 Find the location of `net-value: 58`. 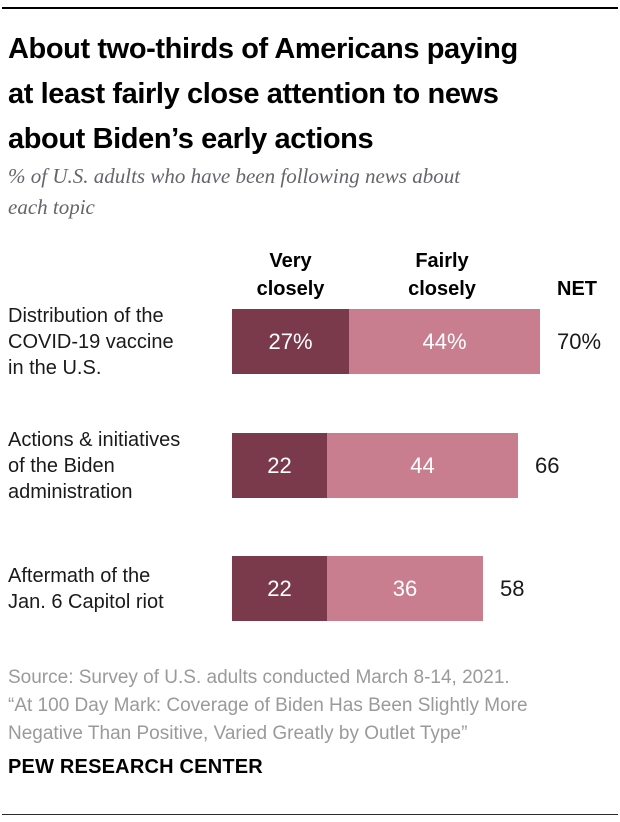

net-value: 58 is located at coordinates (512, 588).